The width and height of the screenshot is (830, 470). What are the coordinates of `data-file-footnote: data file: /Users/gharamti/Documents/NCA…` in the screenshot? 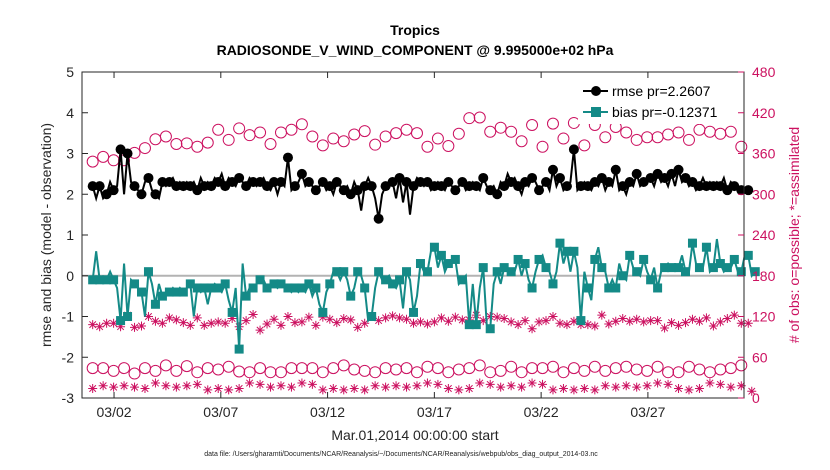 It's located at (401, 454).